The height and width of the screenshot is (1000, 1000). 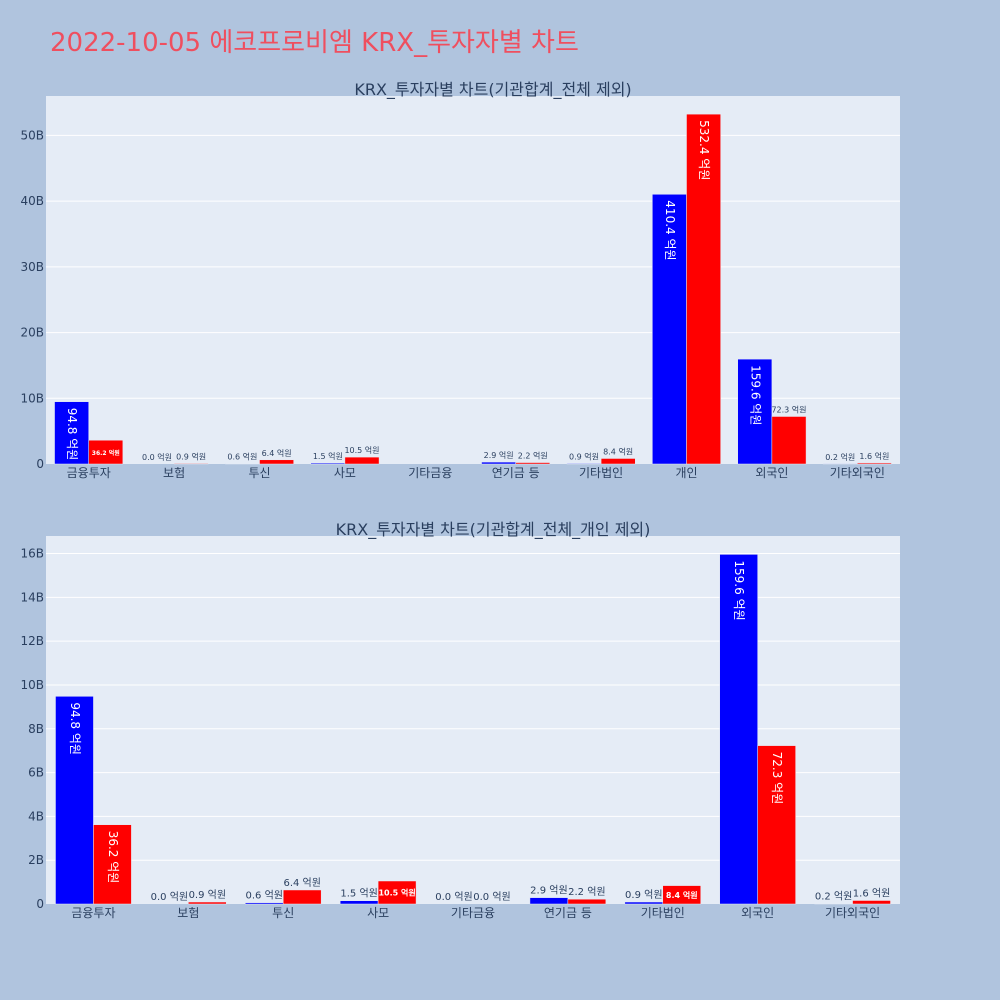 I want to click on chart2-data-label: 10.5 억원, so click(x=396, y=893).